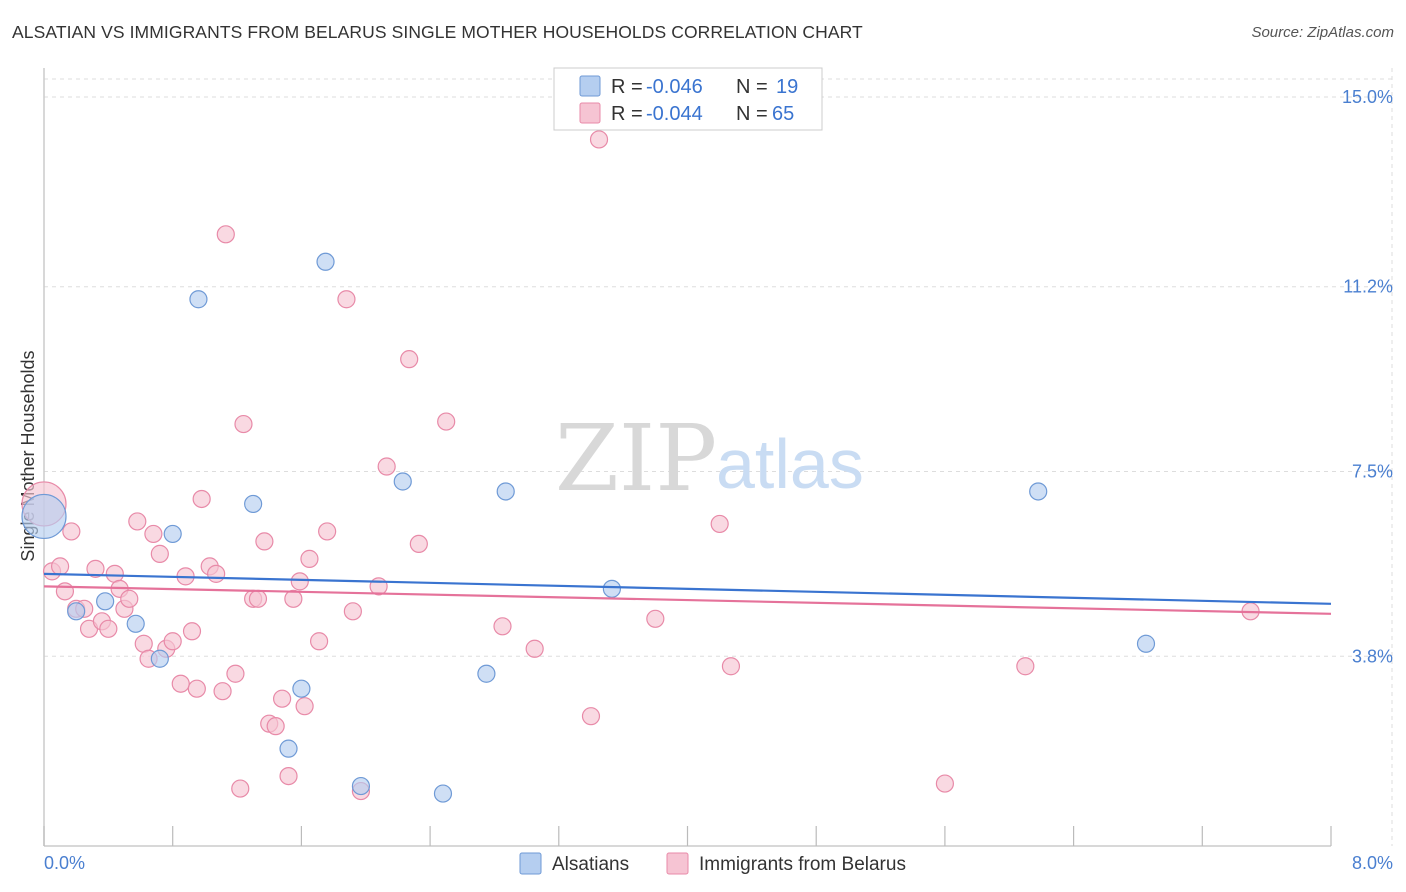 The image size is (1406, 892). What do you see at coordinates (1368, 287) in the screenshot?
I see `y-tick-label: 11.2%` at bounding box center [1368, 287].